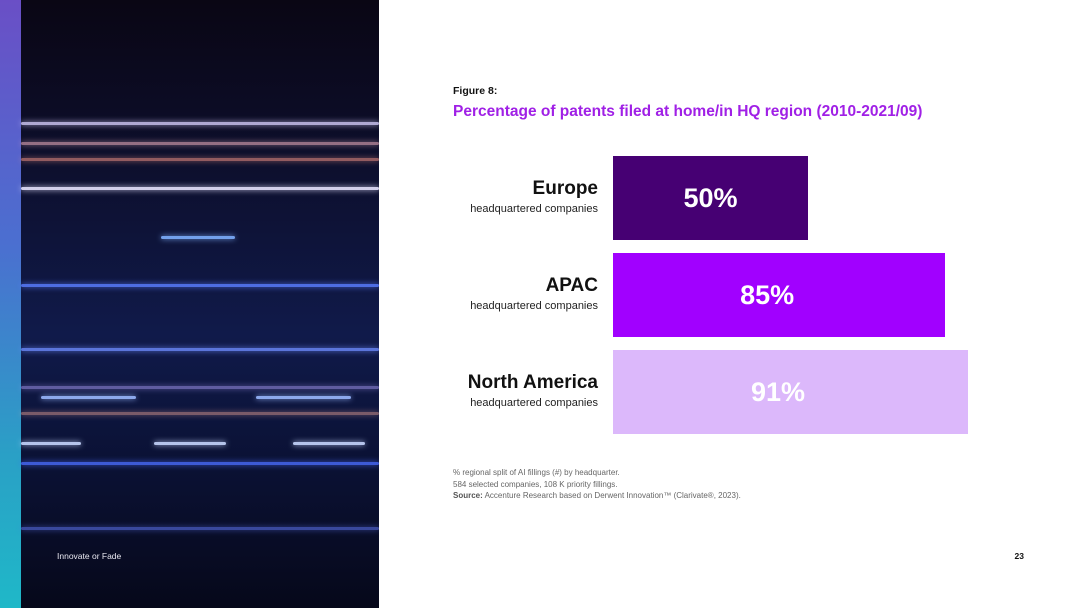 The height and width of the screenshot is (608, 1080). I want to click on bar-value-label: 91%, so click(778, 392).